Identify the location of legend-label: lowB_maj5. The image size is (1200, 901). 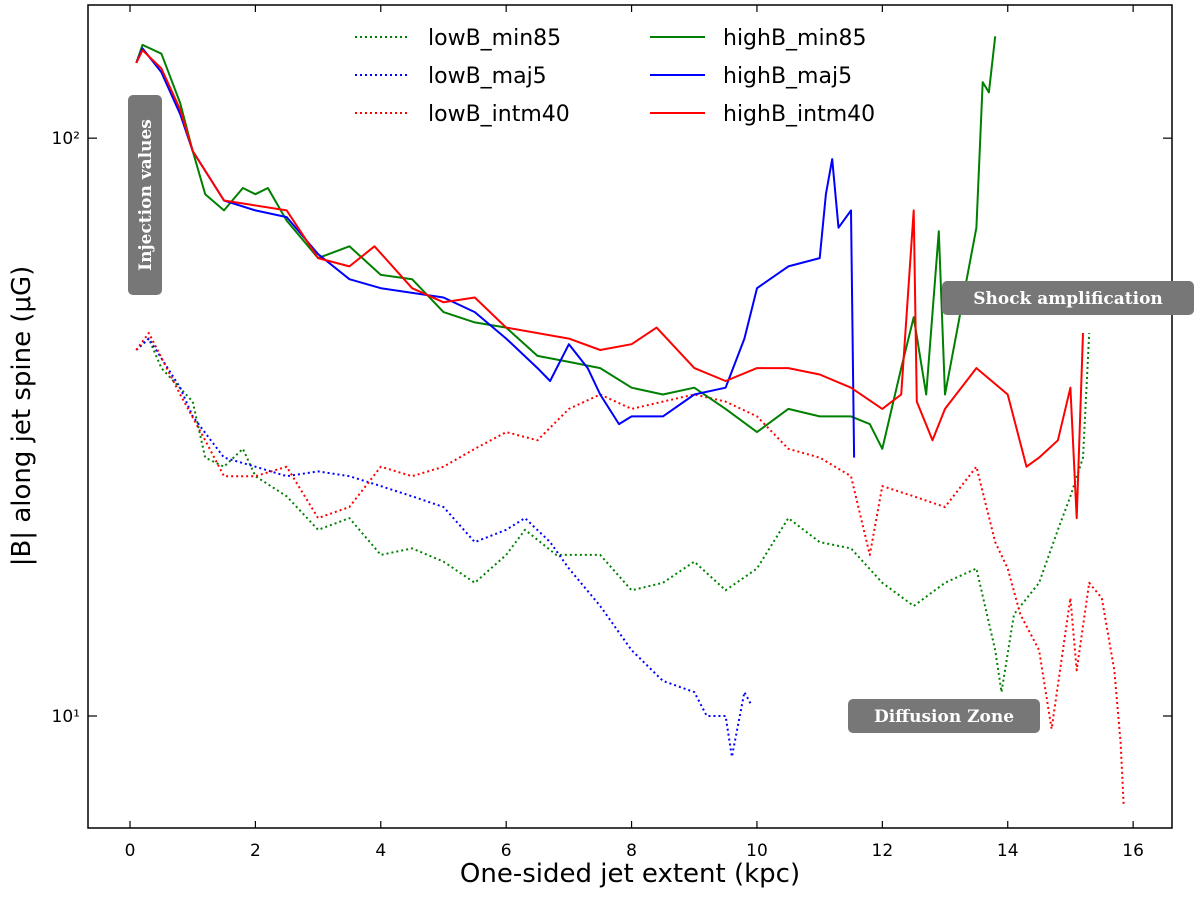
(487, 76).